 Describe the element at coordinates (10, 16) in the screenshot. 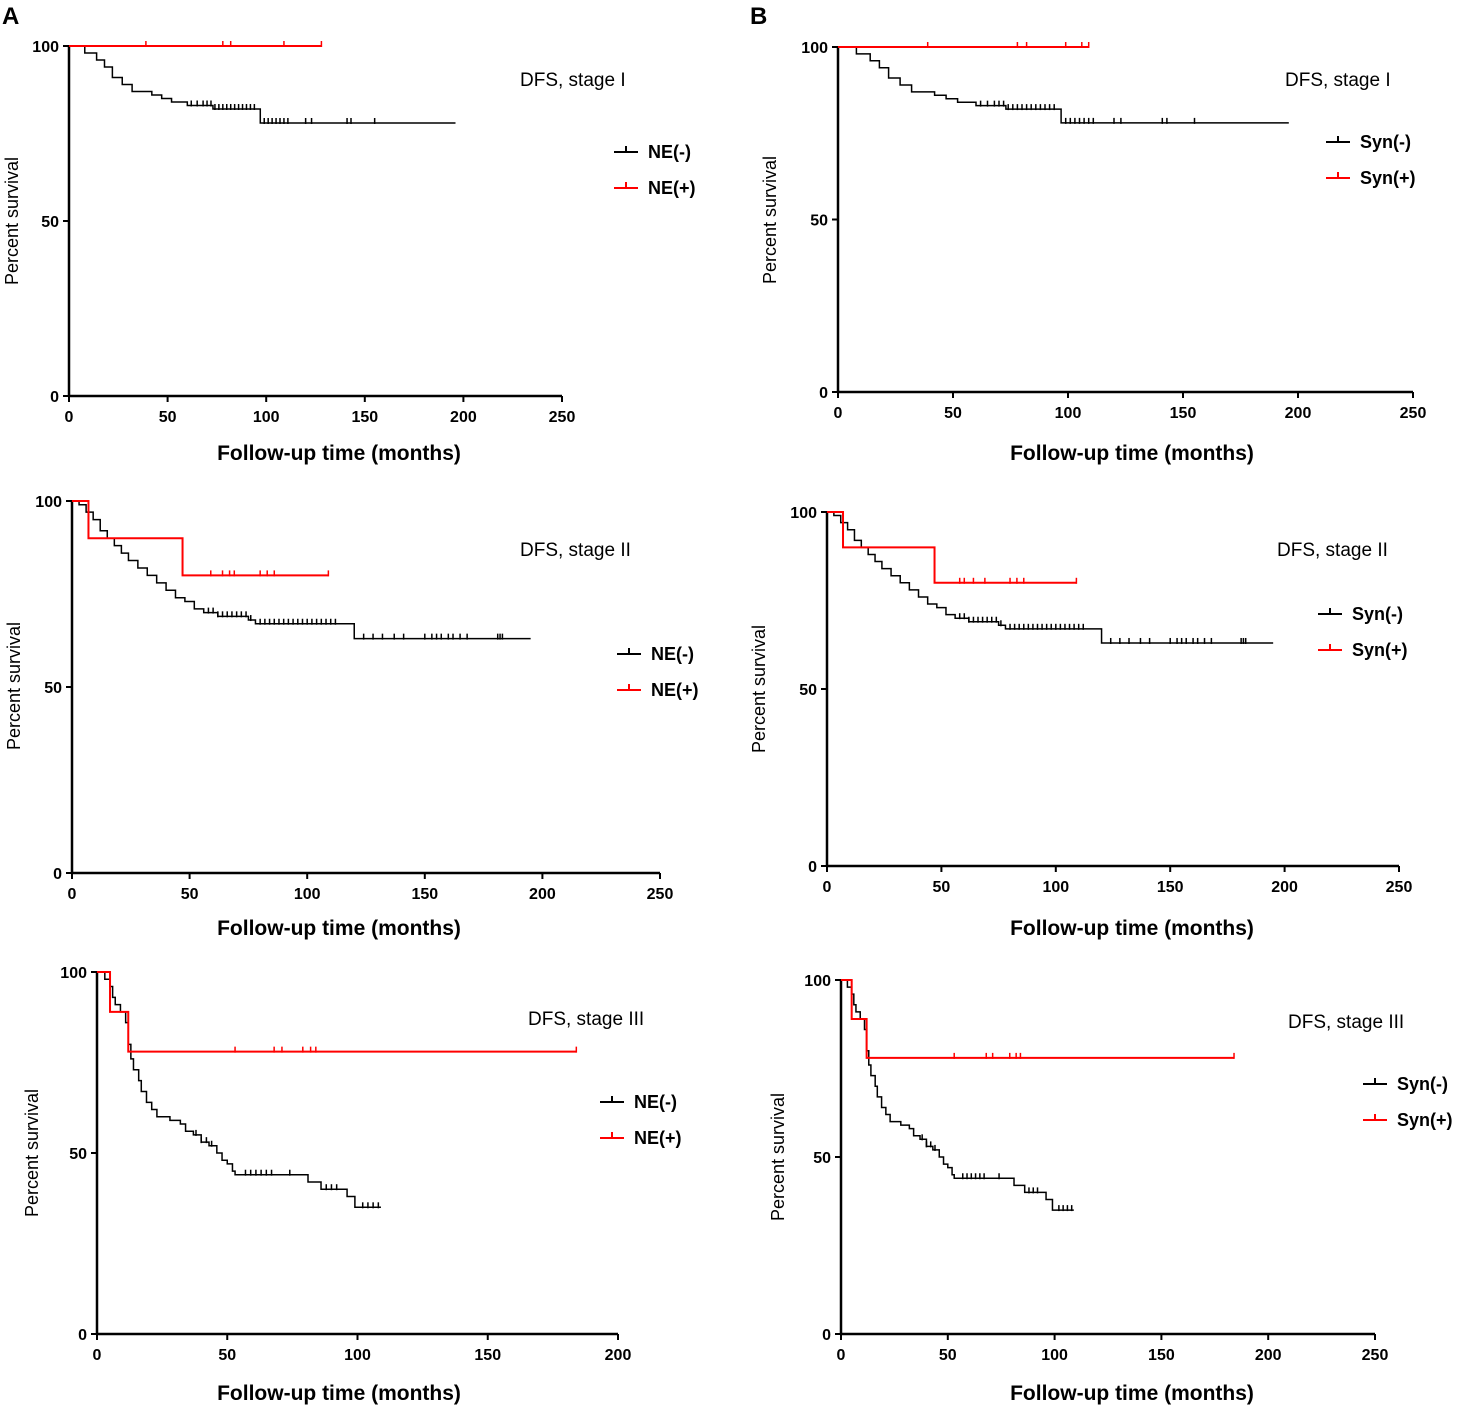

I see `panel-label-a: A` at that location.